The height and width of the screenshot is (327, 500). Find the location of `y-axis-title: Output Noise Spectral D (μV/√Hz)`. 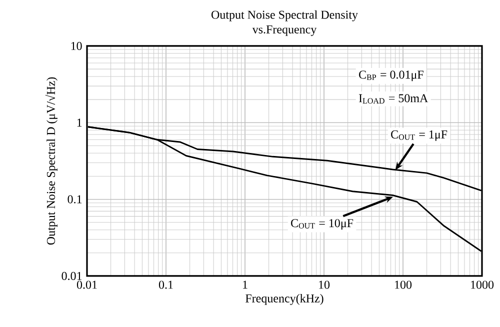

y-axis-title: Output Noise Spectral D (μV/√Hz) is located at coordinates (51, 161).